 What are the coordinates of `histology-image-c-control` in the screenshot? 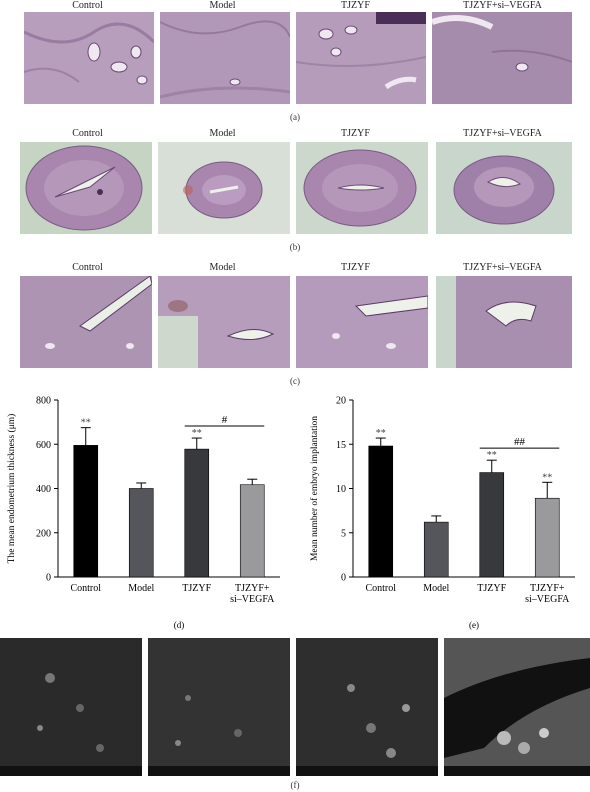 It's located at (86, 322).